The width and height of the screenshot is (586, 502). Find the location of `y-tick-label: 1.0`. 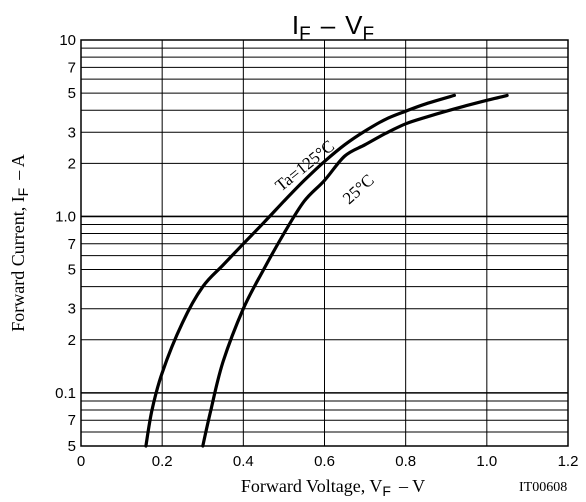

y-tick-label: 1.0 is located at coordinates (65, 216).